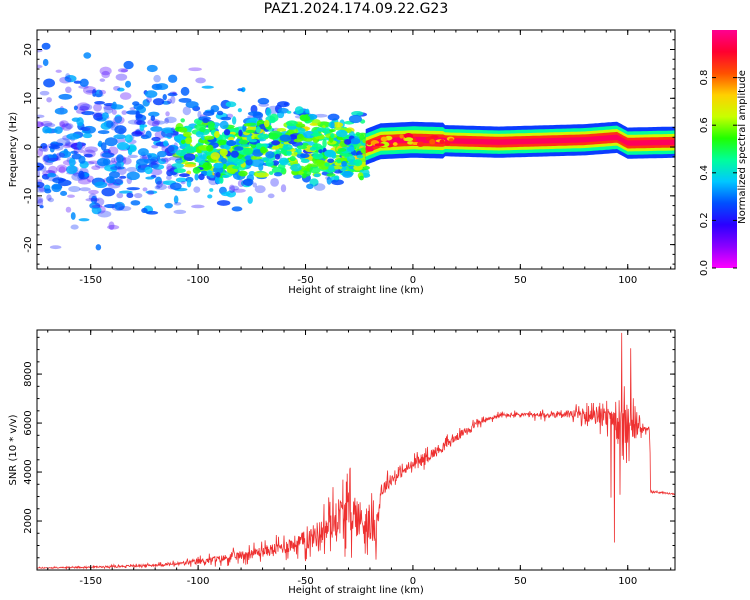  Describe the element at coordinates (451, 140) in the screenshot. I see `signal-knot` at that location.